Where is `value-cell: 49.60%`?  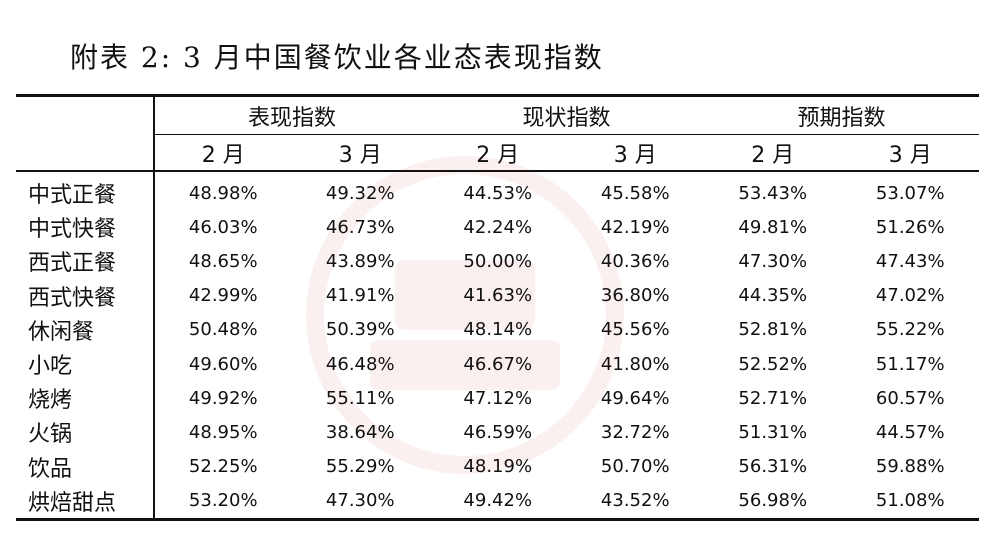
value-cell: 49.60% is located at coordinates (223, 364).